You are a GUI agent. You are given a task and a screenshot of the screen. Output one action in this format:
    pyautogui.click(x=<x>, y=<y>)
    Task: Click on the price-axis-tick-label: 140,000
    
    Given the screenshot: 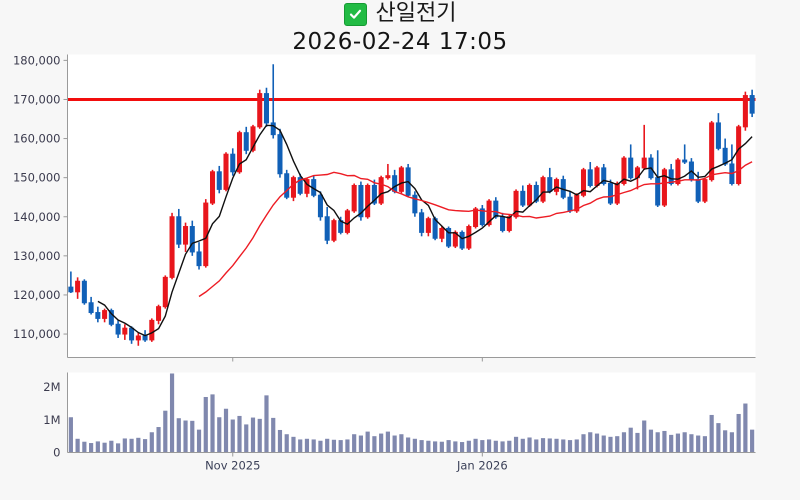 What is the action you would take?
    pyautogui.click(x=37, y=217)
    